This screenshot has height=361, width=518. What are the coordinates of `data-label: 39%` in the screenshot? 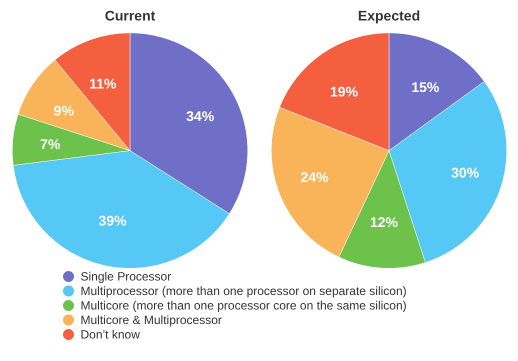 It's located at (113, 220).